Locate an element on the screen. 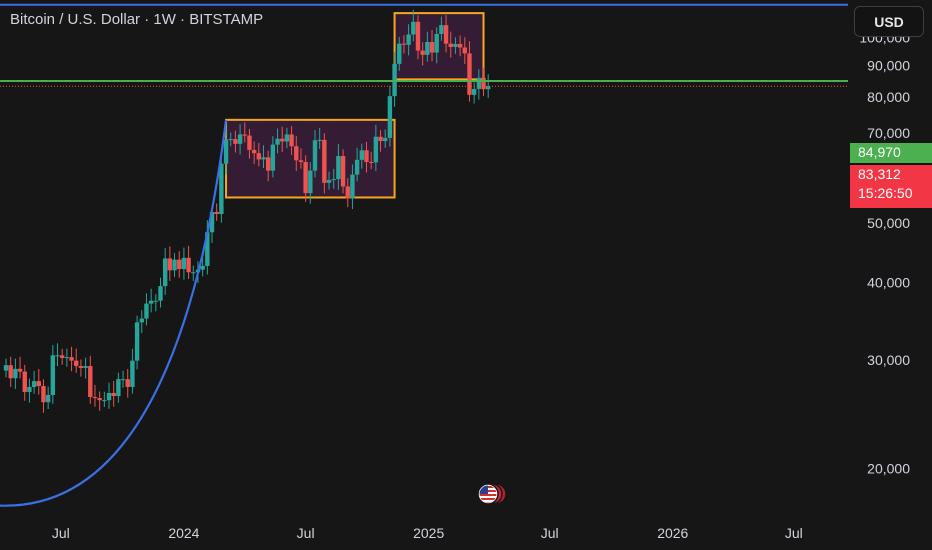 This screenshot has height=550, width=932. last-price-tag: 83,312 15:26:50 is located at coordinates (891, 186).